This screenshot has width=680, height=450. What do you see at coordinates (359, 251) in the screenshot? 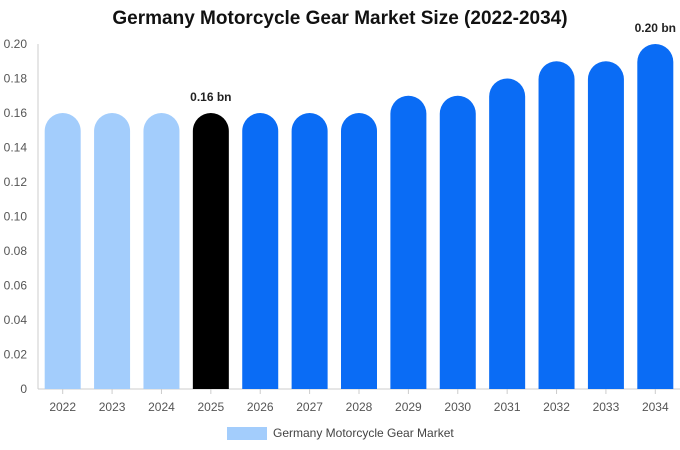
I see `bar-2028` at bounding box center [359, 251].